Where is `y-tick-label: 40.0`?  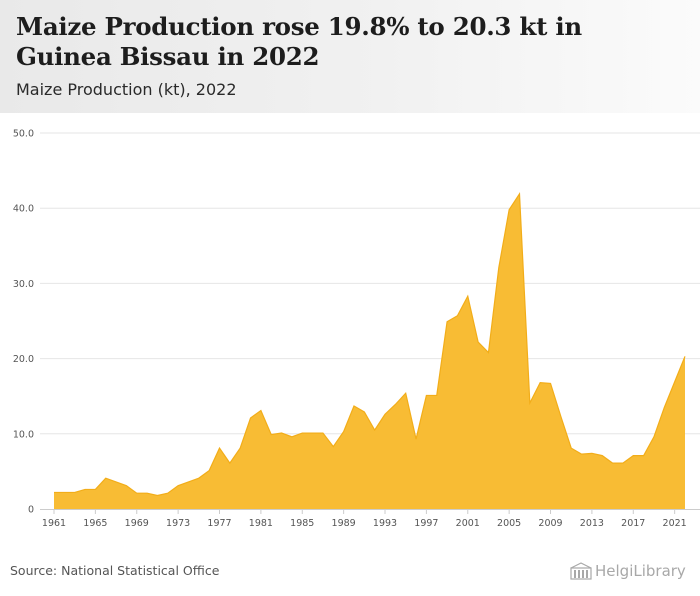 y-tick-label: 40.0 is located at coordinates (23, 209).